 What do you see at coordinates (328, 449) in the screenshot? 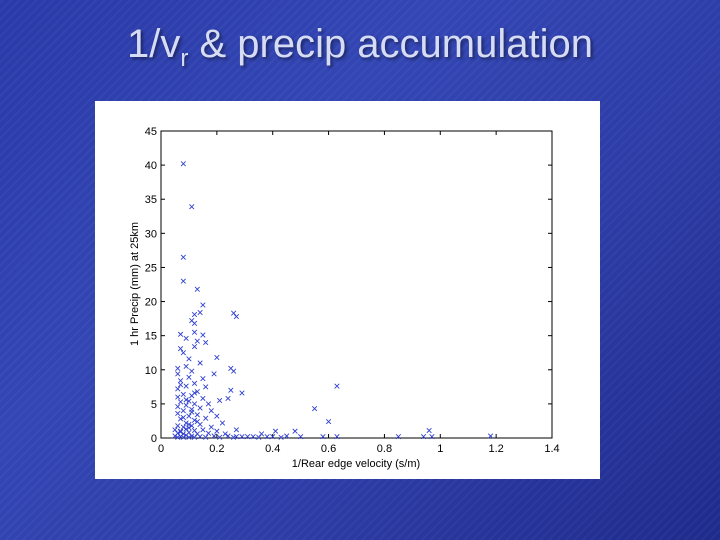
I see `x-tick-label: 0.6` at bounding box center [328, 449].